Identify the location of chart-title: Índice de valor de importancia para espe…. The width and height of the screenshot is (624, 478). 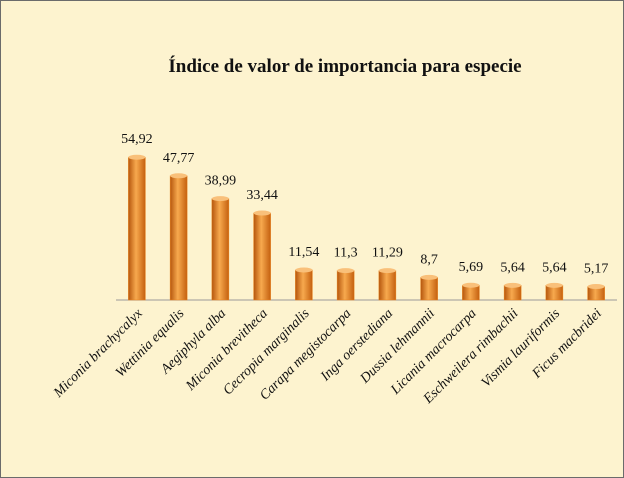
(344, 66).